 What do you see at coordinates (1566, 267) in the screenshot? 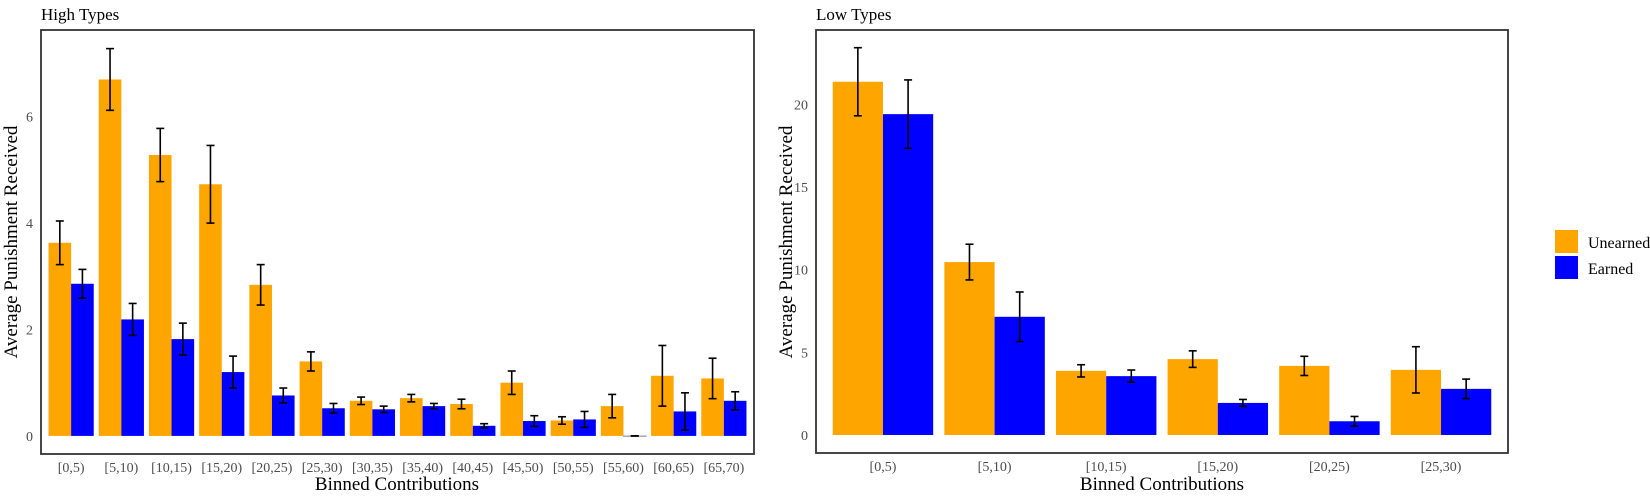
I see `legend-key-earned` at bounding box center [1566, 267].